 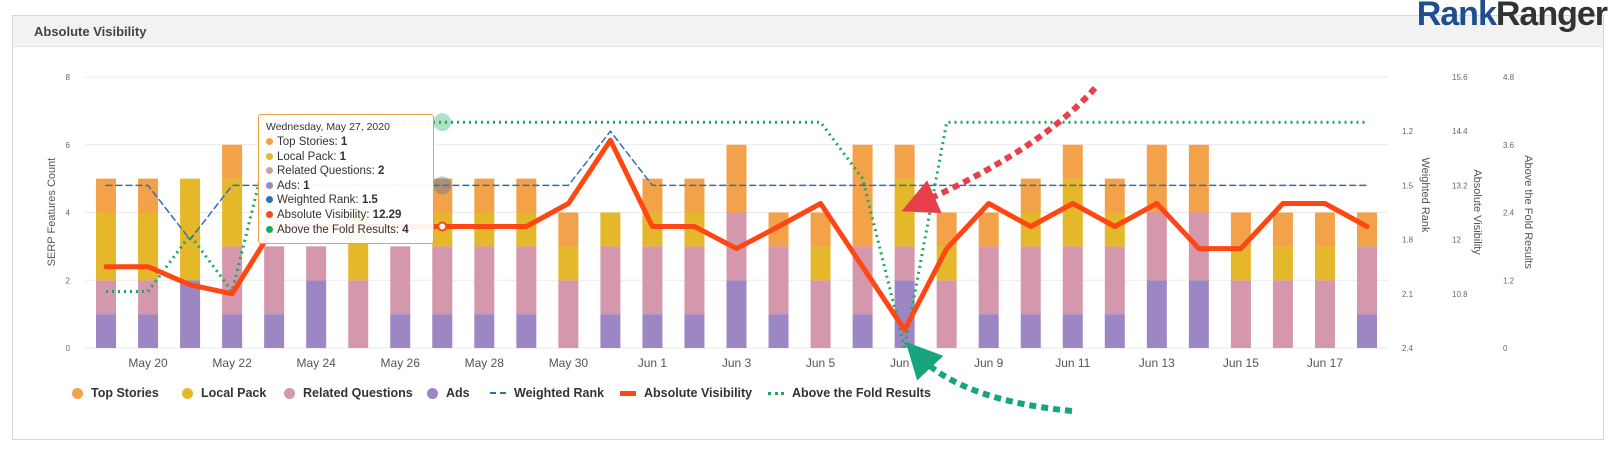 What do you see at coordinates (68, 145) in the screenshot?
I see `left-tick-label: 6` at bounding box center [68, 145].